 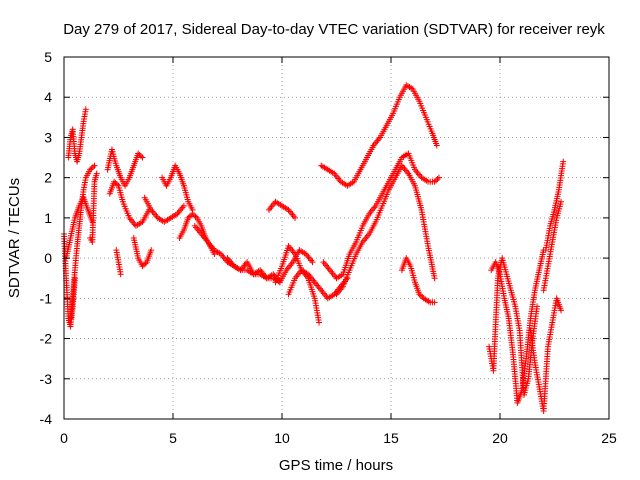 What do you see at coordinates (173, 438) in the screenshot?
I see `x-tick-label: 5` at bounding box center [173, 438].